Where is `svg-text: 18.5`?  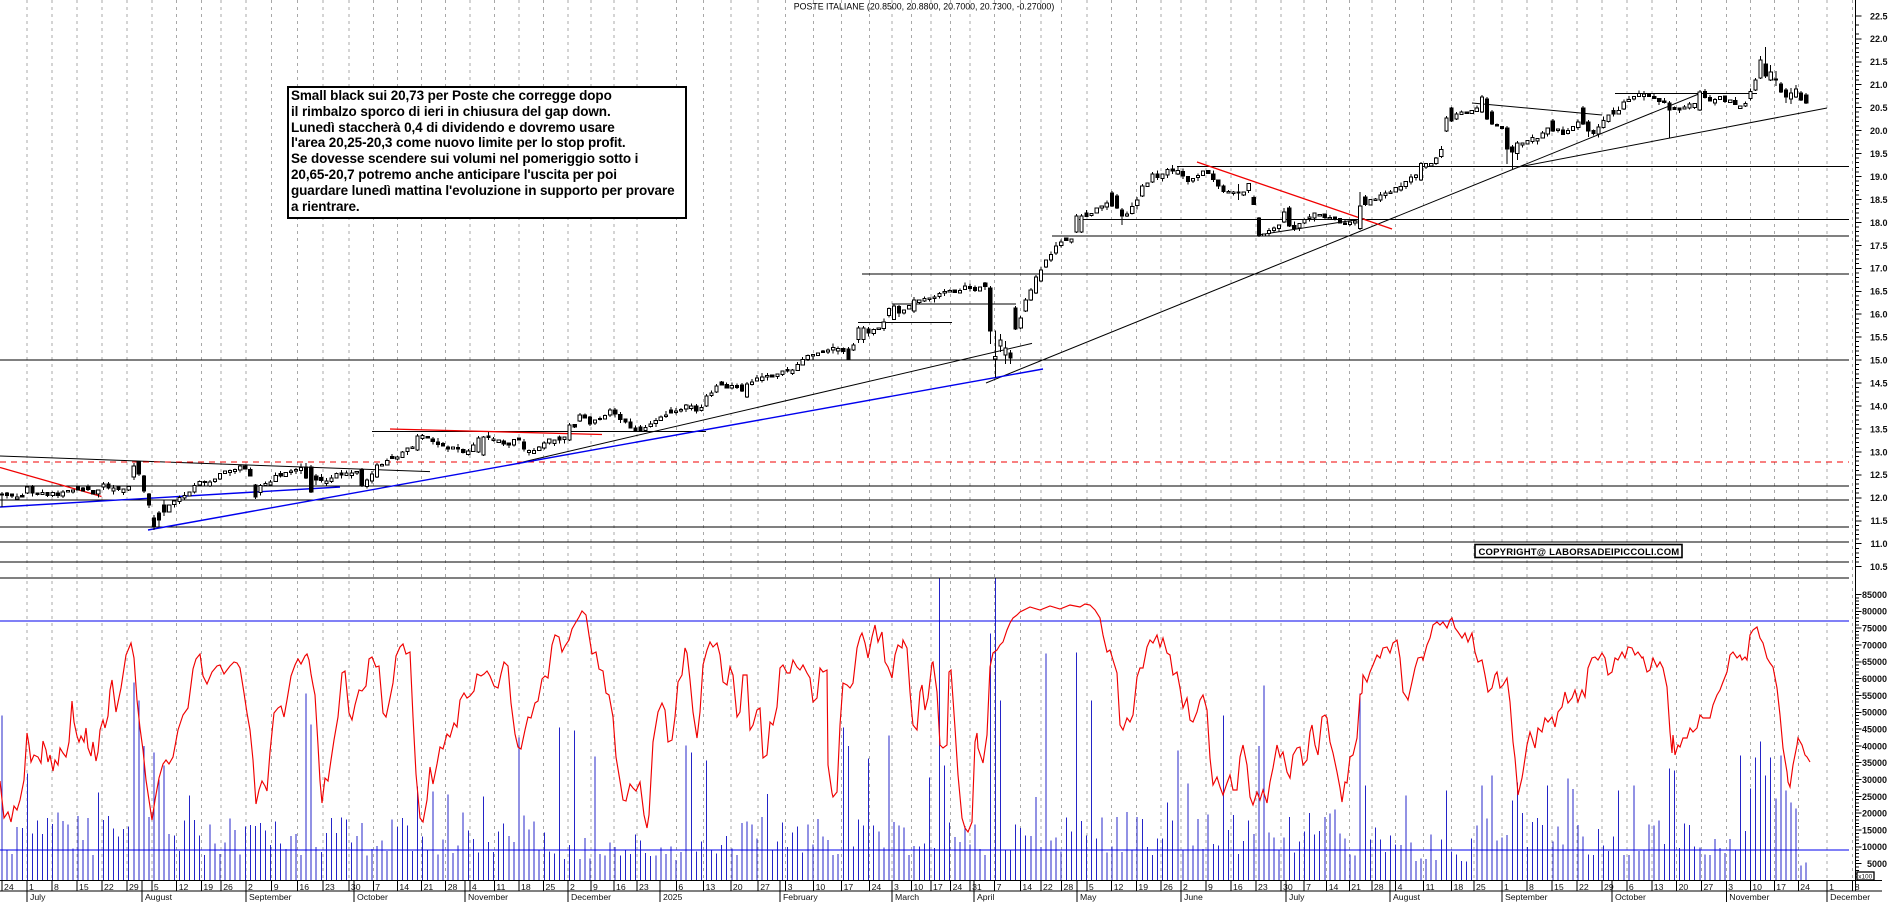 svg-text: 18.5 is located at coordinates (1879, 200).